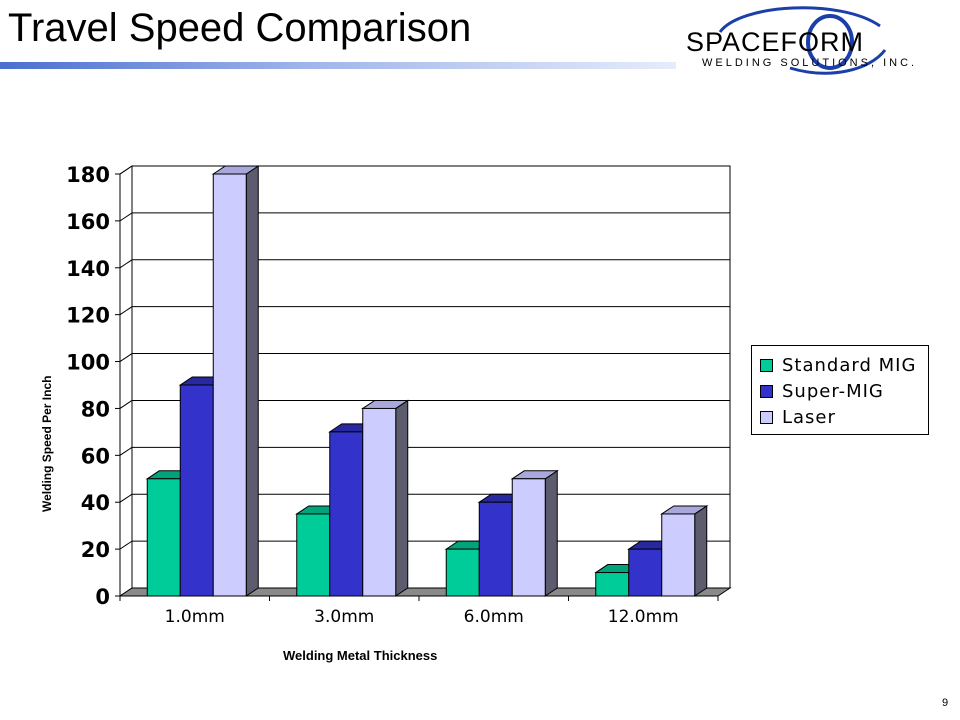 This screenshot has width=960, height=720. I want to click on logo-wordmark: SPACEFORM, so click(775, 42).